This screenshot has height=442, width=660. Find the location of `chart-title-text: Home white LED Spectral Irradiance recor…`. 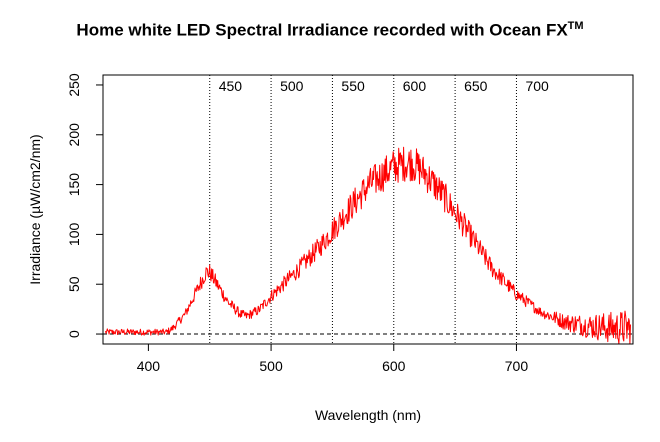

chart-title-text: Home white LED Spectral Irradiance recor… is located at coordinates (322, 30).